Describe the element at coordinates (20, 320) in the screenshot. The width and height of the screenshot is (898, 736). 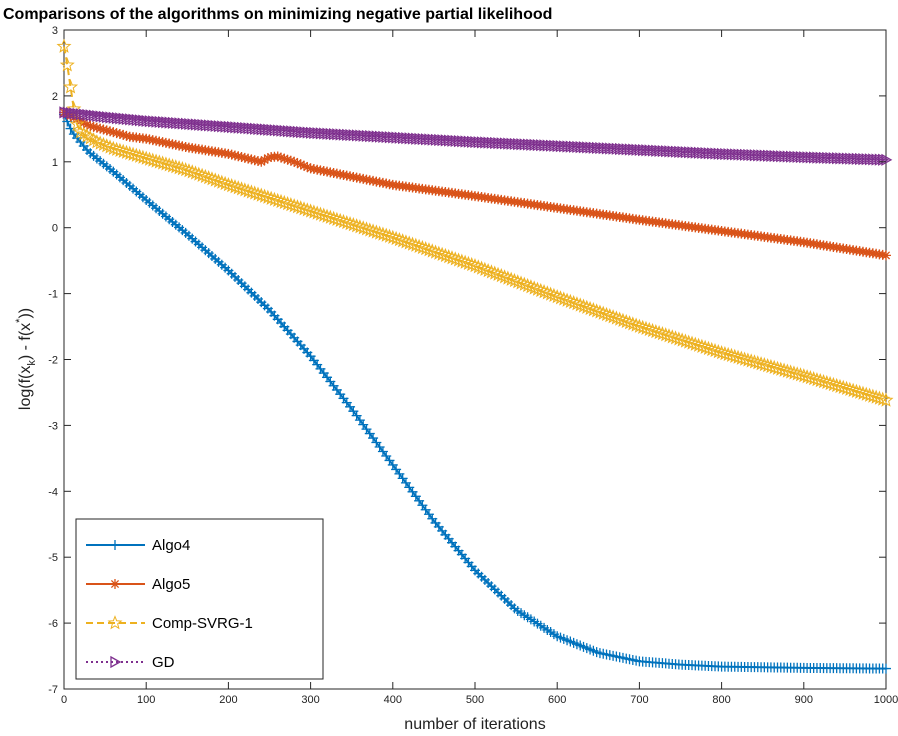
I see `y-label-sup: *` at that location.